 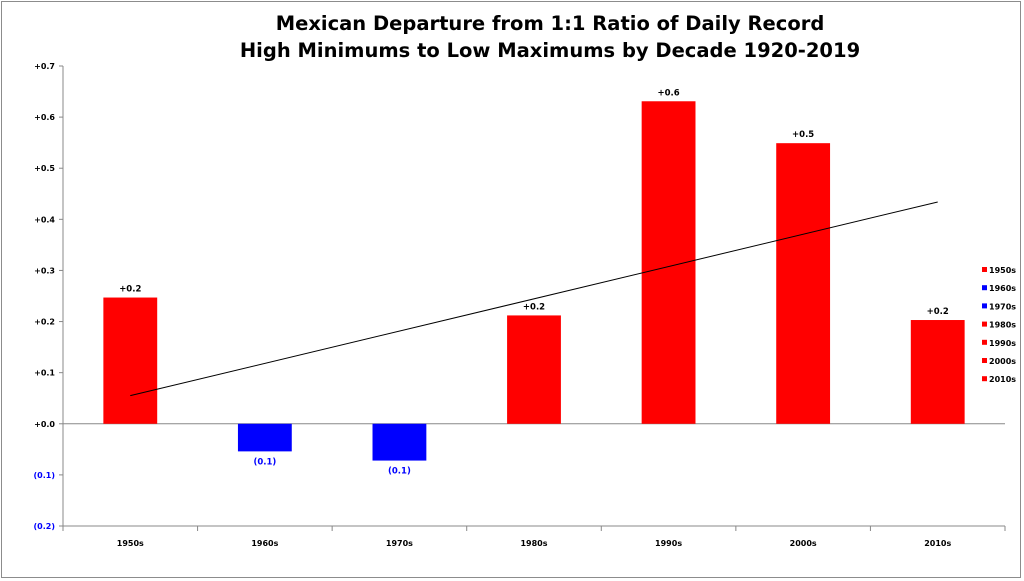 I want to click on bar-1990s, so click(x=668, y=262).